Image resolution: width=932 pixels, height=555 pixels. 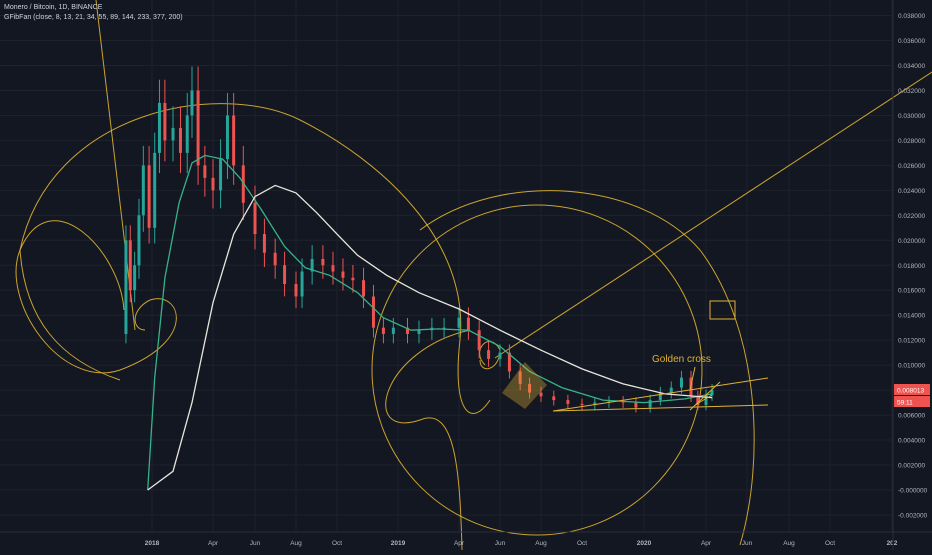 What do you see at coordinates (398, 543) in the screenshot?
I see `x-tick-label: 2019` at bounding box center [398, 543].